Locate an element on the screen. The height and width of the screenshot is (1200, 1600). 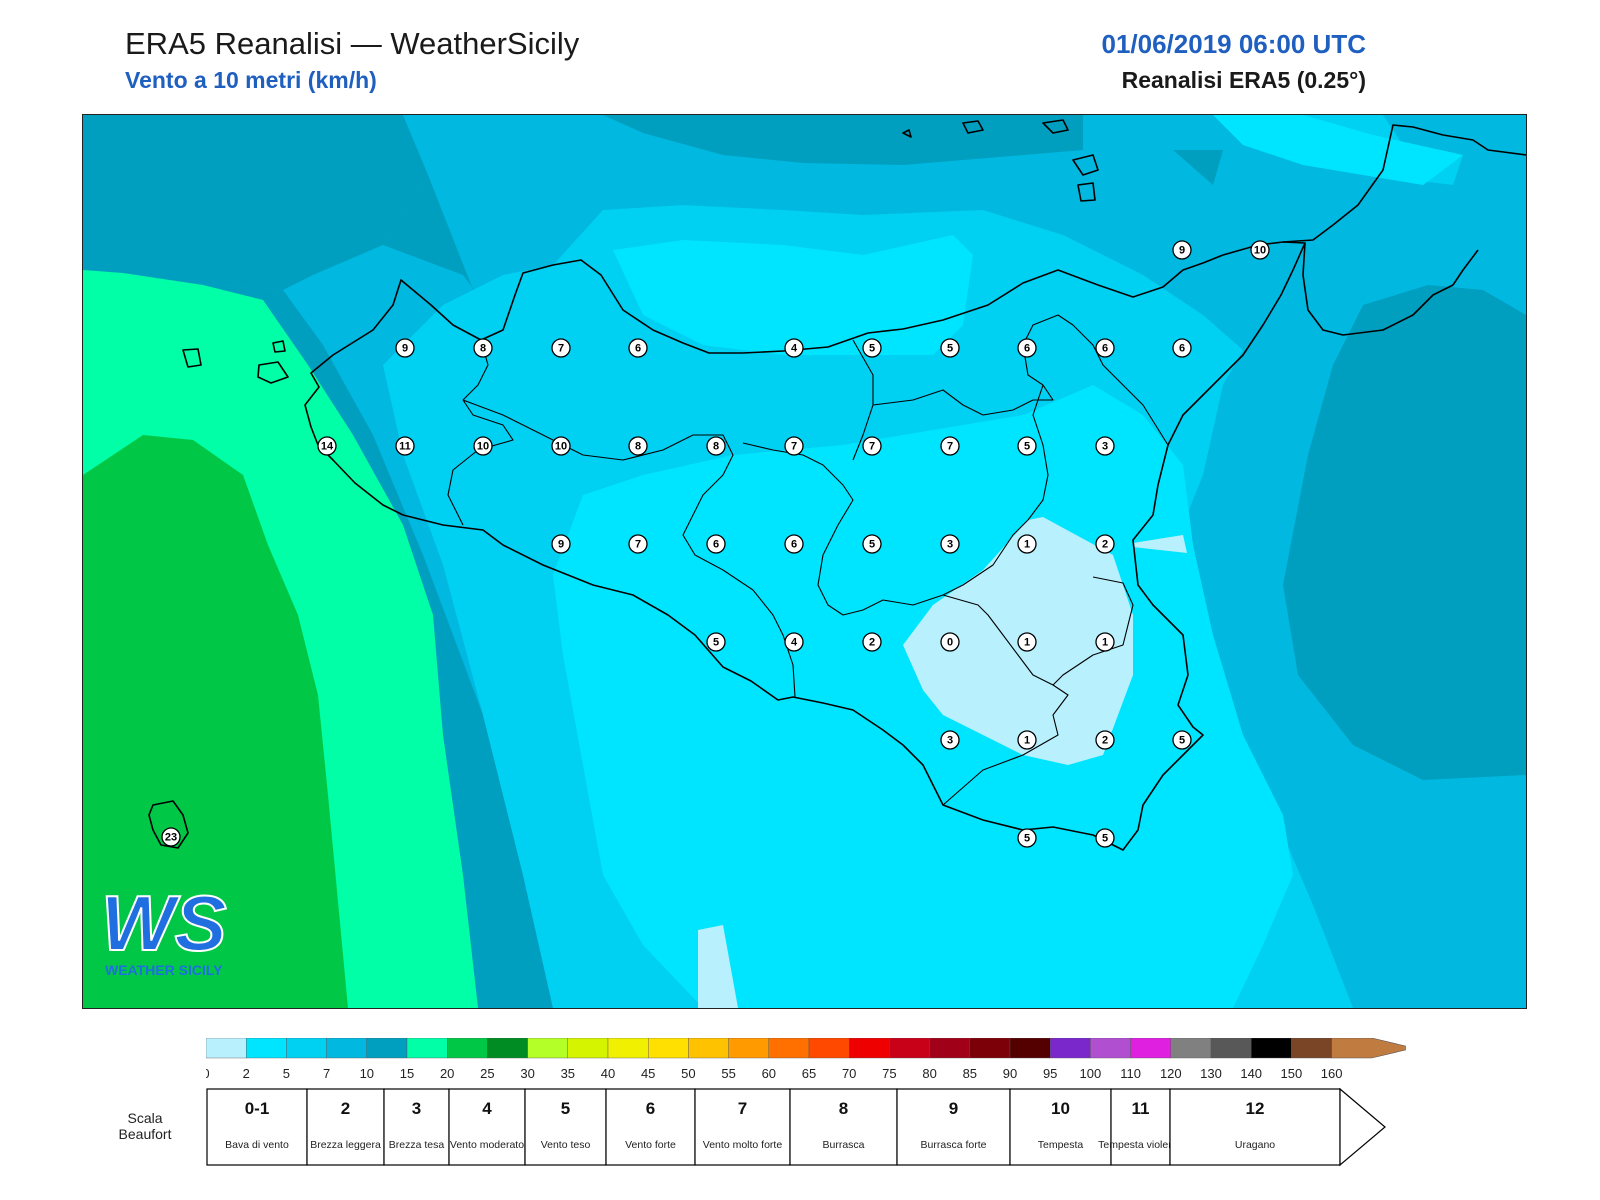
beaufort-name: Vento forte is located at coordinates (650, 1145).